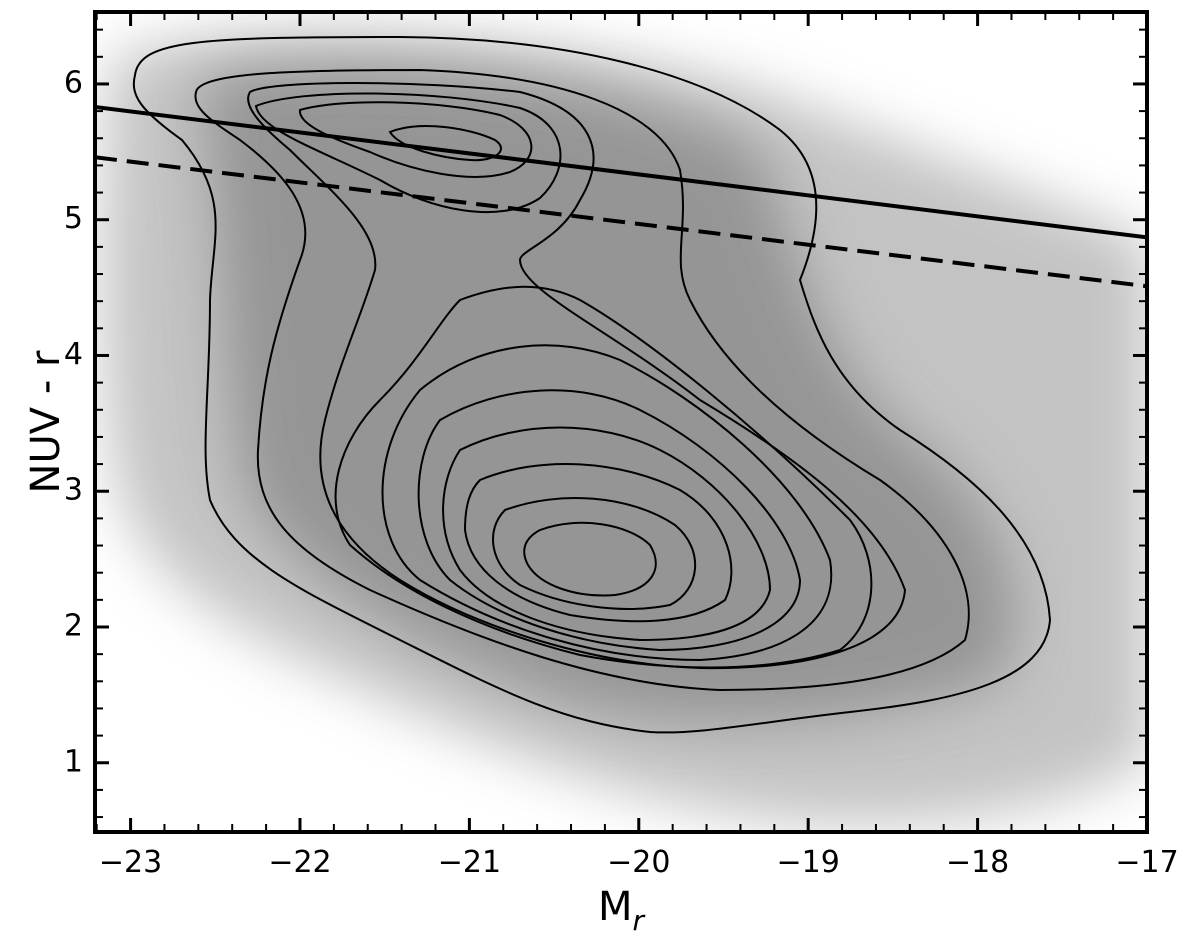 The height and width of the screenshot is (941, 1200). I want to click on y-tick-label: 4, so click(73, 354).